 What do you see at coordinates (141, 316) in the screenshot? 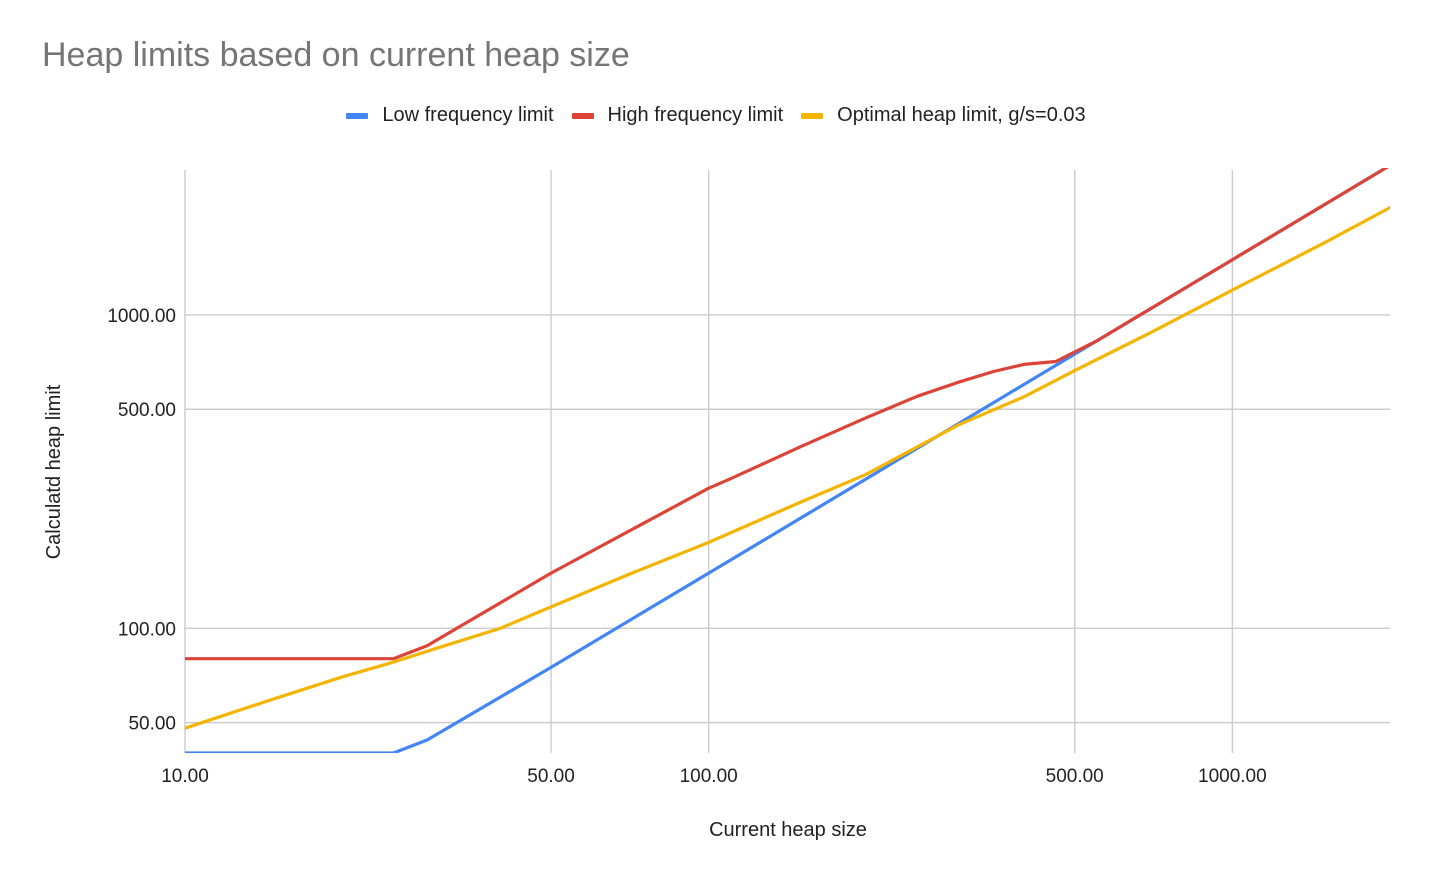
I see `y-tick-label: 1000.00` at bounding box center [141, 316].